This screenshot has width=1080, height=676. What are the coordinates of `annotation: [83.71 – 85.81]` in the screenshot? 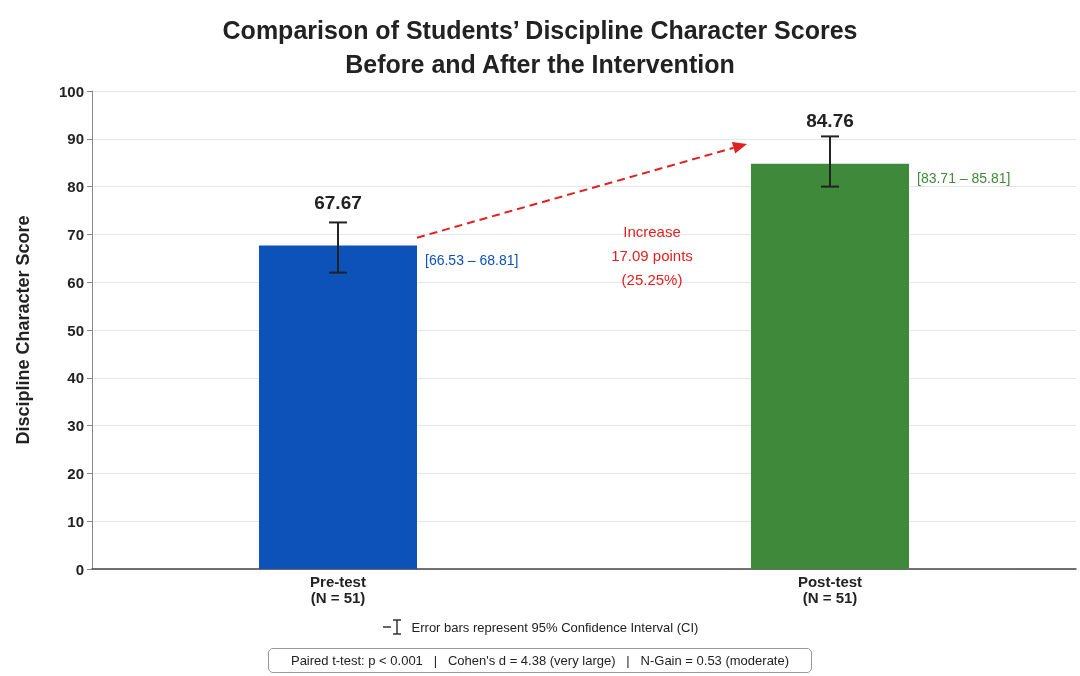 It's located at (964, 177).